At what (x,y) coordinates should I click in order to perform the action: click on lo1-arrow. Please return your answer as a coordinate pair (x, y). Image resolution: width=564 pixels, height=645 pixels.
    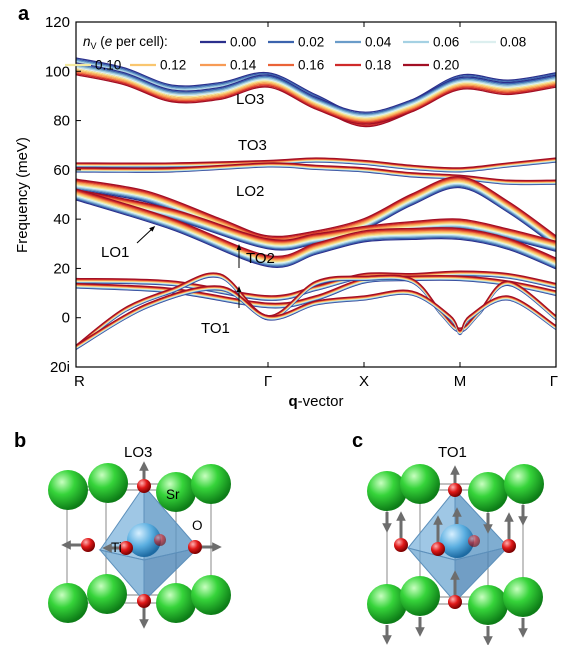
    Looking at the image, I should click on (146, 234).